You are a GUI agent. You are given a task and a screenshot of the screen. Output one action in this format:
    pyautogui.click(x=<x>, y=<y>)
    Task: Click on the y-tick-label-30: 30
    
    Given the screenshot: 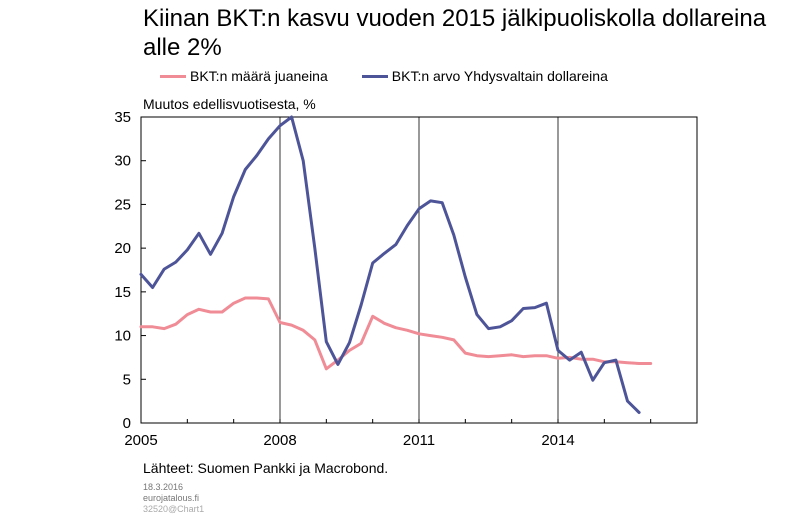 What is the action you would take?
    pyautogui.click(x=122, y=161)
    